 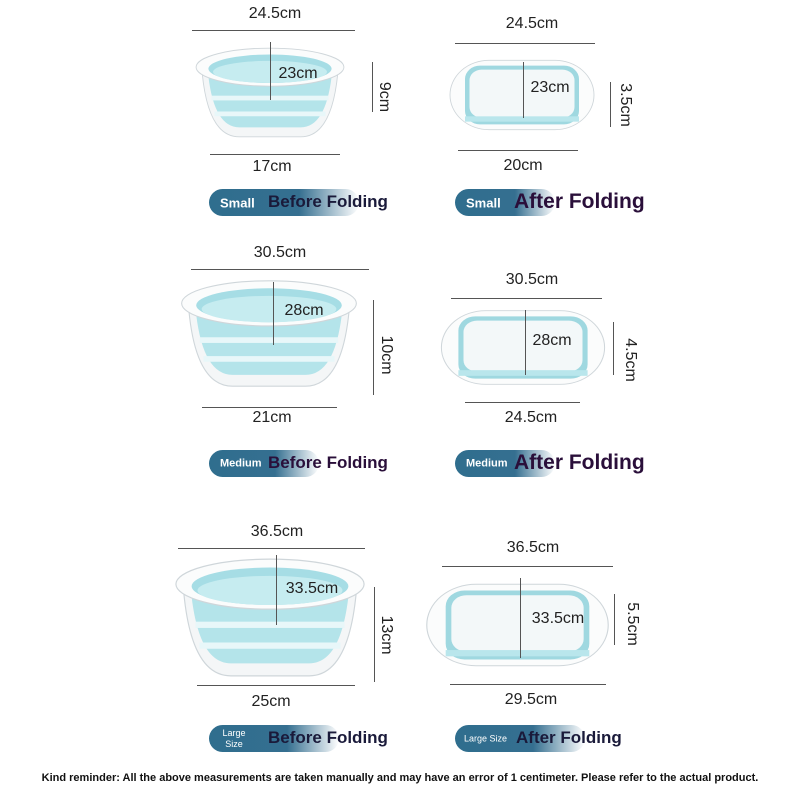 I want to click on height-label: 9cm, so click(x=384, y=97).